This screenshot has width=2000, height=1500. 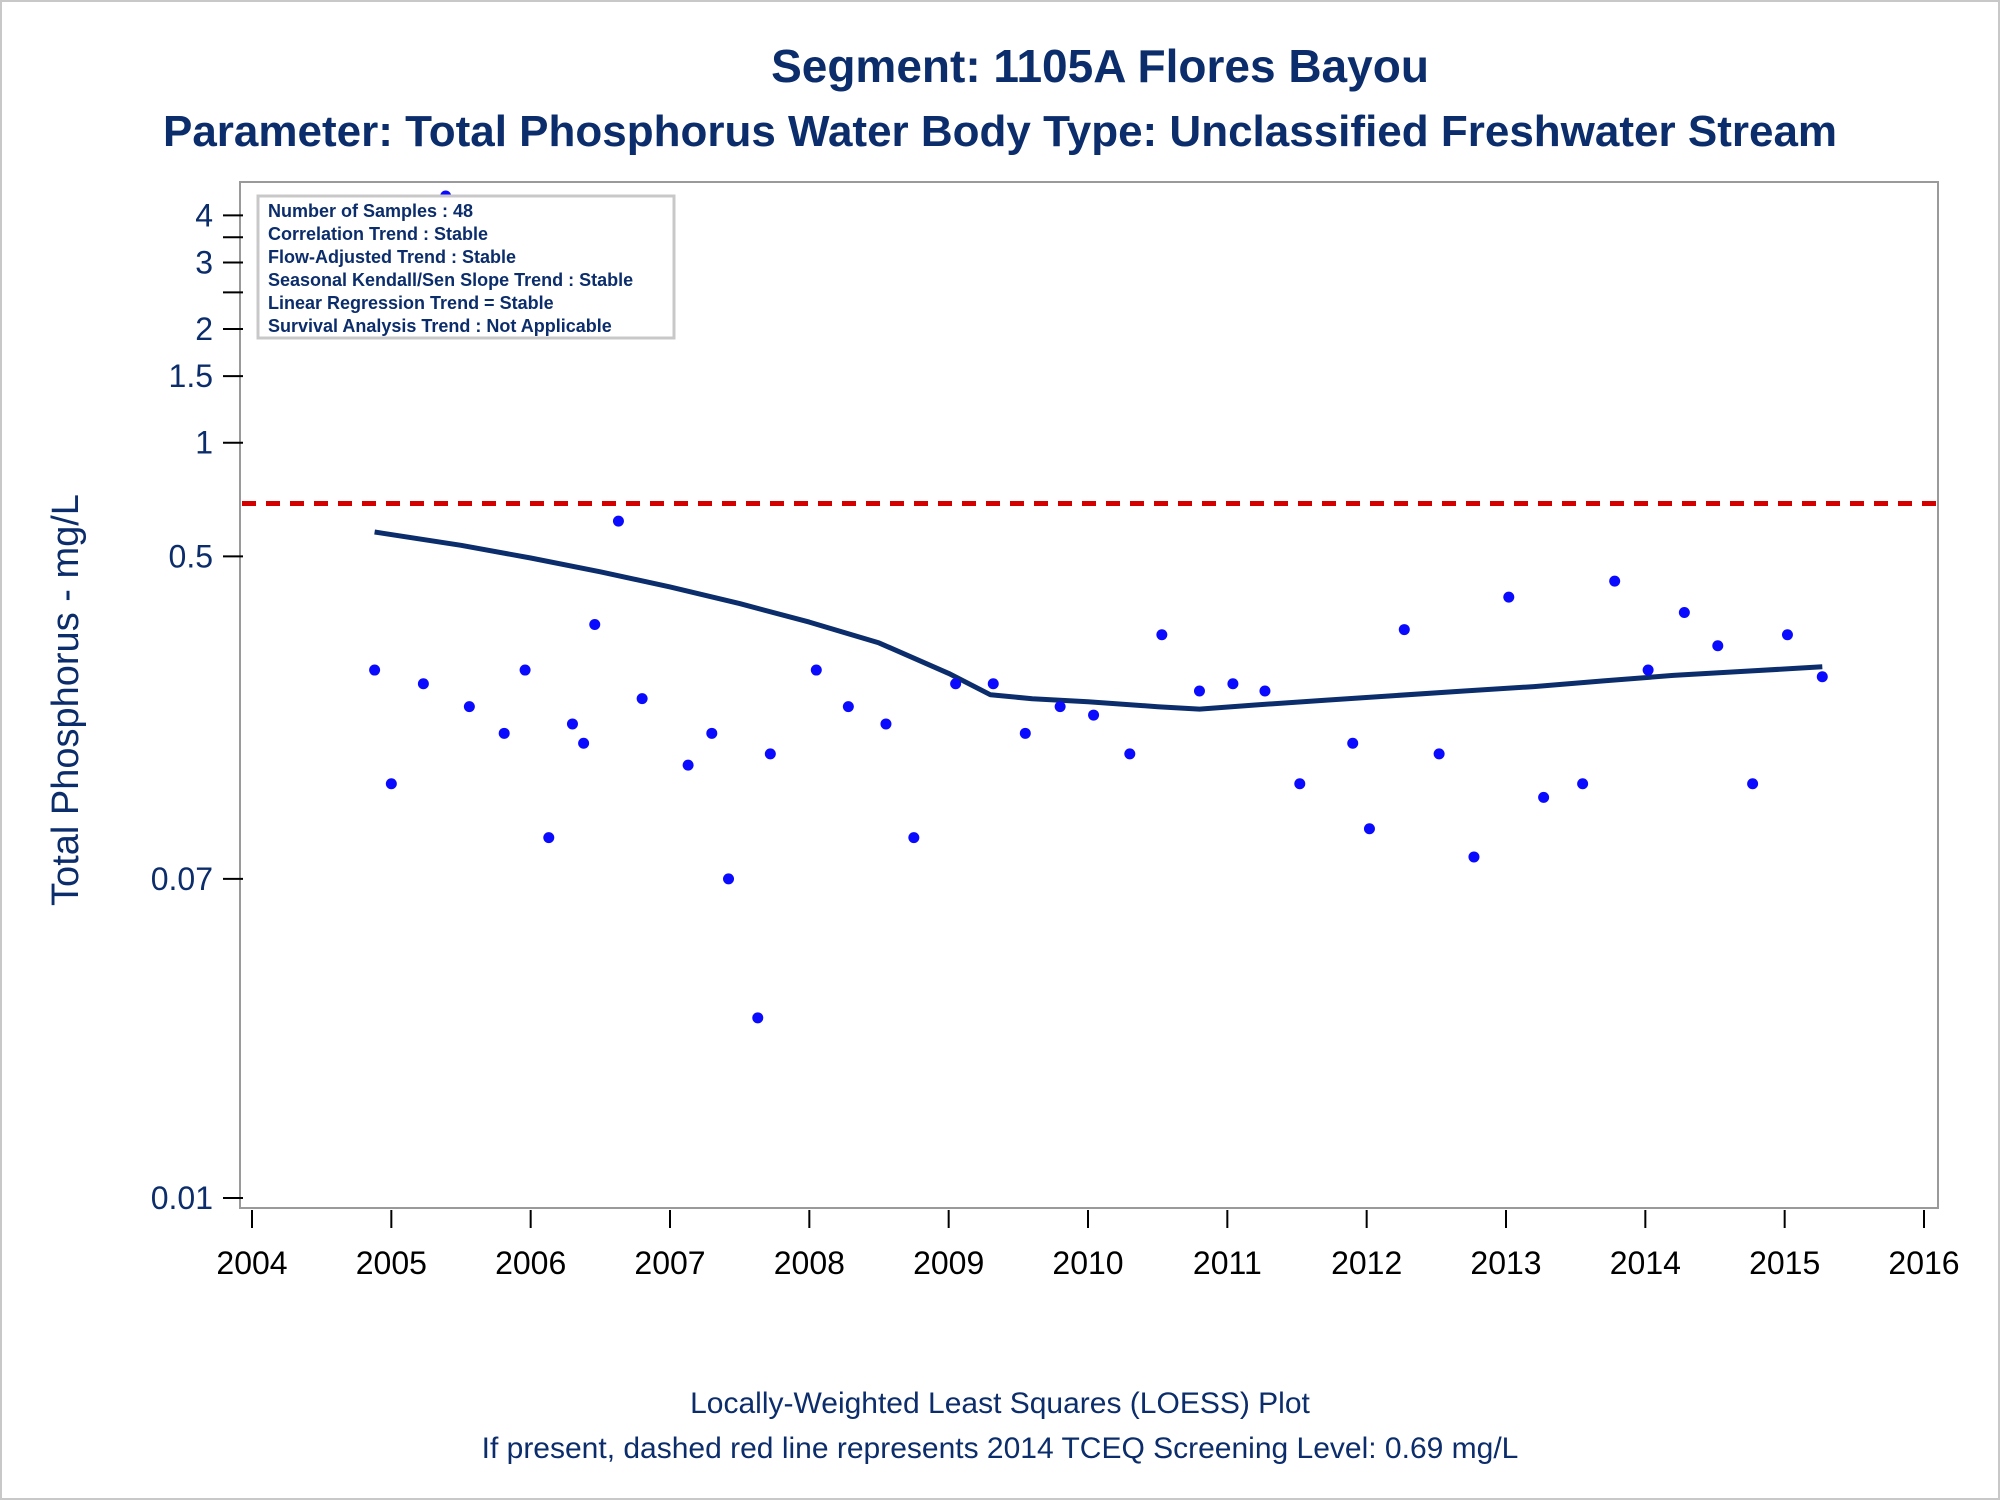 I want to click on x-tick-label: 2011, so click(x=1227, y=1263).